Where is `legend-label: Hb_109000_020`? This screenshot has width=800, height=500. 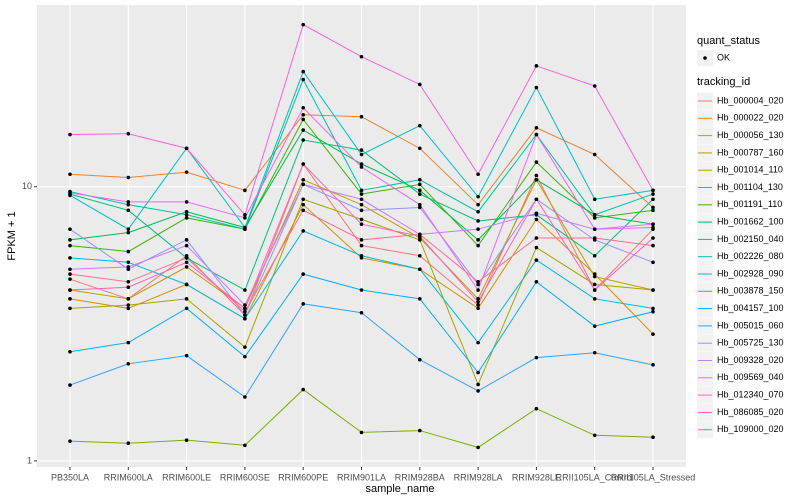 legend-label: Hb_109000_020 is located at coordinates (750, 429).